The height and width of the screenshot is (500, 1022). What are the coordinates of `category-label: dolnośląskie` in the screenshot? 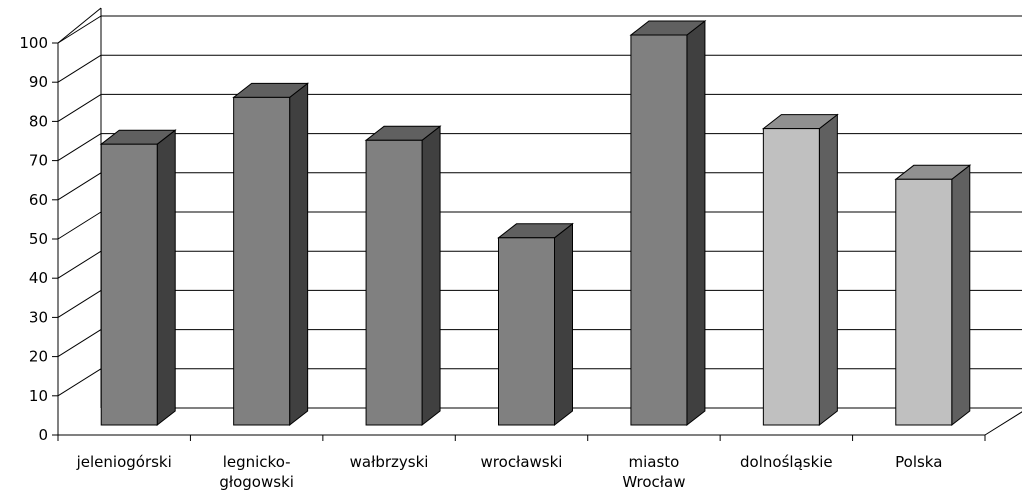 It's located at (786, 462).